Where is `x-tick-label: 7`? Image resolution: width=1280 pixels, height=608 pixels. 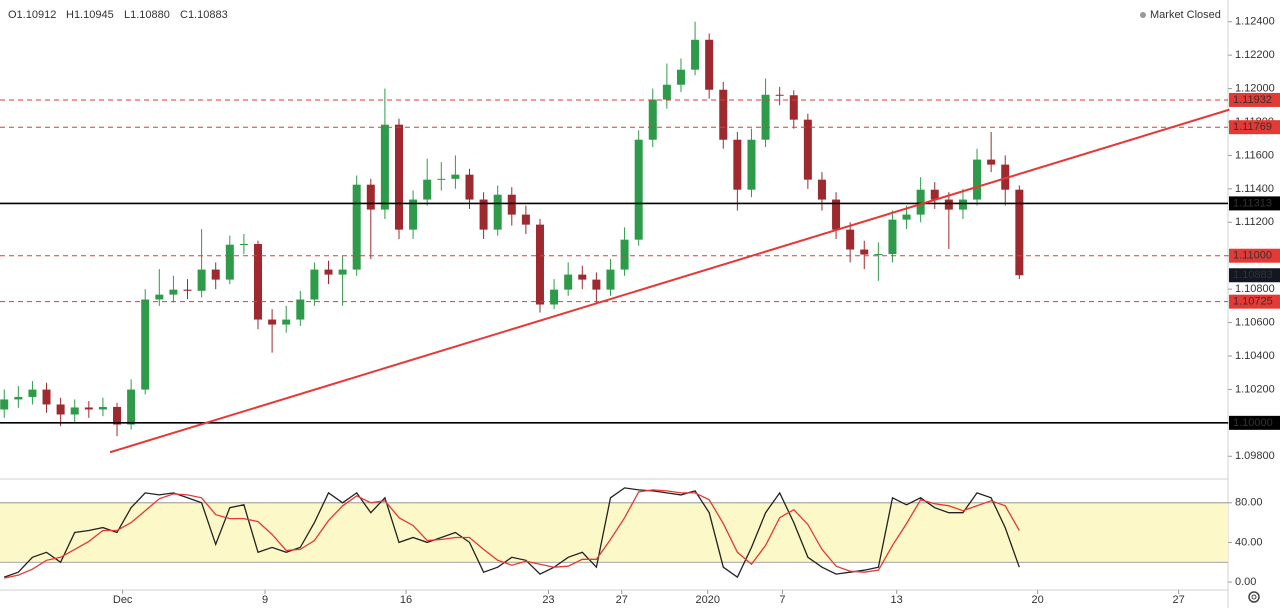
x-tick-label: 7 is located at coordinates (782, 600).